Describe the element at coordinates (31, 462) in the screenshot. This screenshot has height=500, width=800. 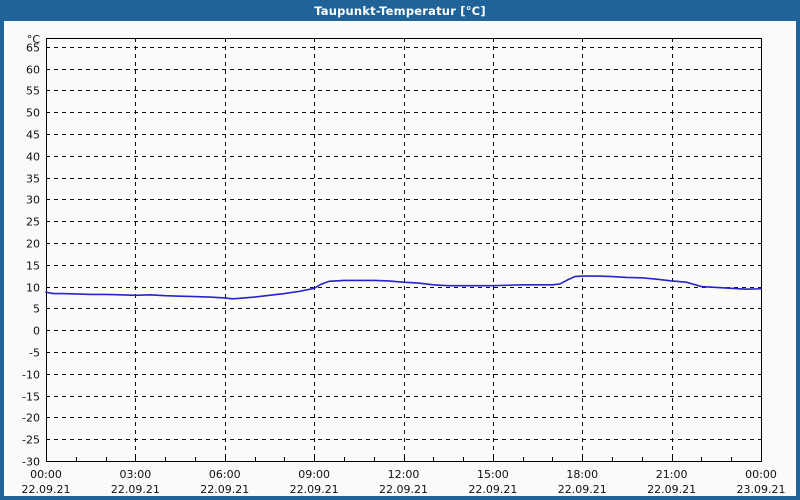
I see `svg-text: -30` at that location.